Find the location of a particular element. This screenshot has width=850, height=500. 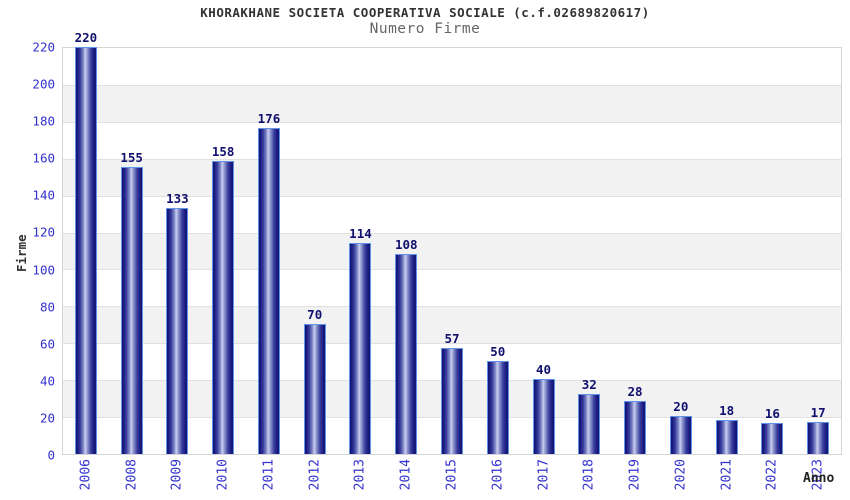

x-tick-label: 2018 is located at coordinates (589, 475).